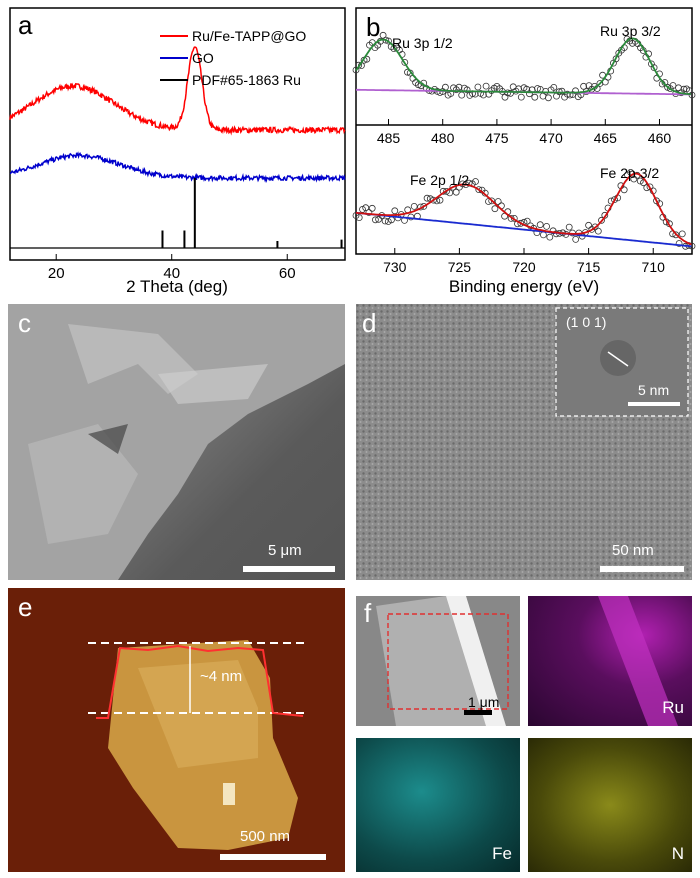 This screenshot has width=700, height=878. I want to click on x-tick-label: 485, so click(389, 138).